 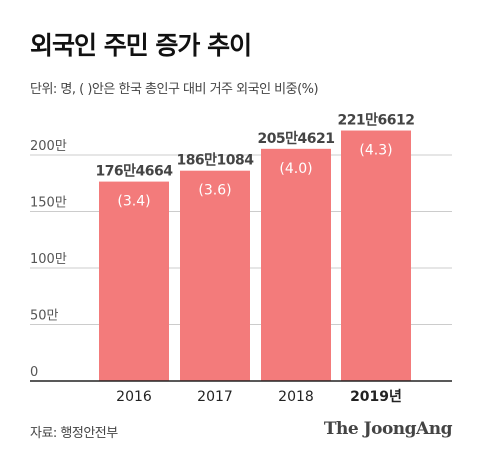 What do you see at coordinates (375, 121) in the screenshot?
I see `value-label: 221만6612` at bounding box center [375, 121].